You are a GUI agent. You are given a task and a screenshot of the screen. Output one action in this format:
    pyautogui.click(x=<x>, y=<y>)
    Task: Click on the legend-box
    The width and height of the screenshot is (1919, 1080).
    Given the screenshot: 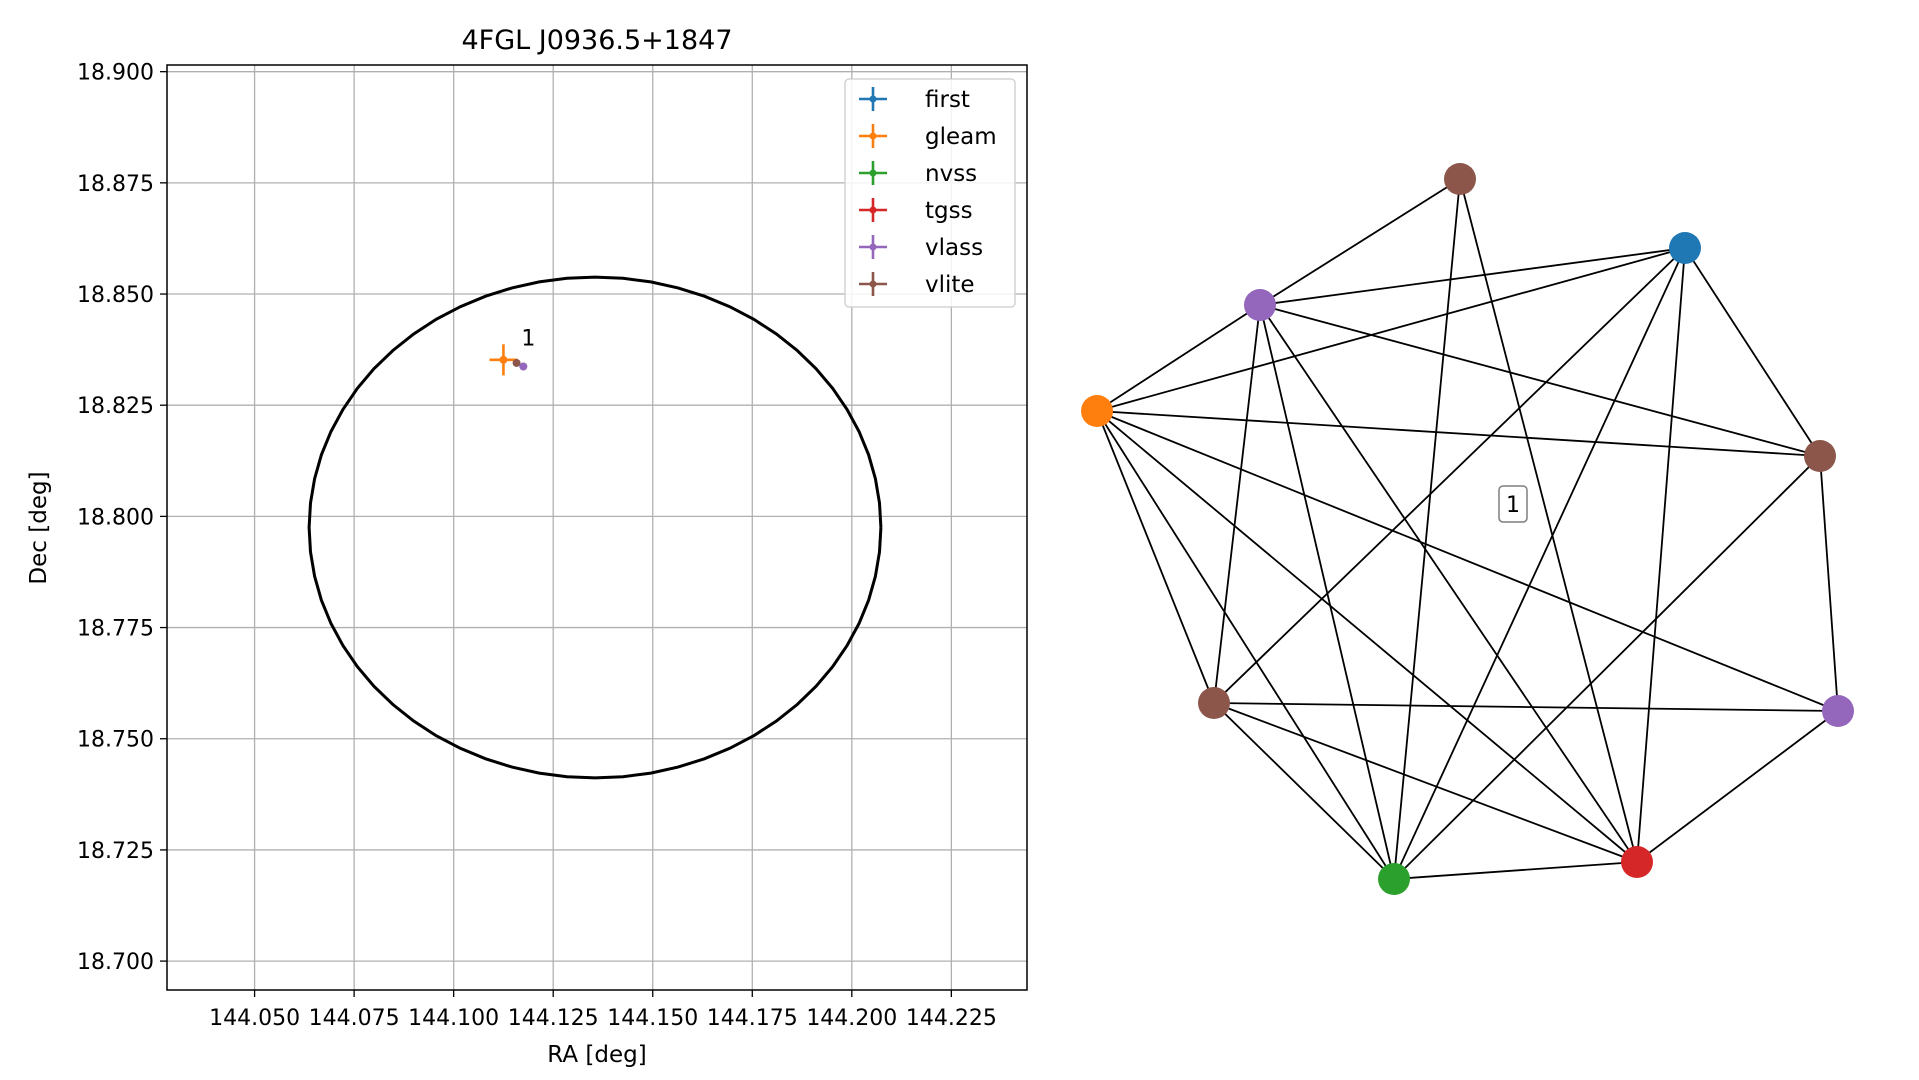 What is the action you would take?
    pyautogui.click(x=930, y=193)
    